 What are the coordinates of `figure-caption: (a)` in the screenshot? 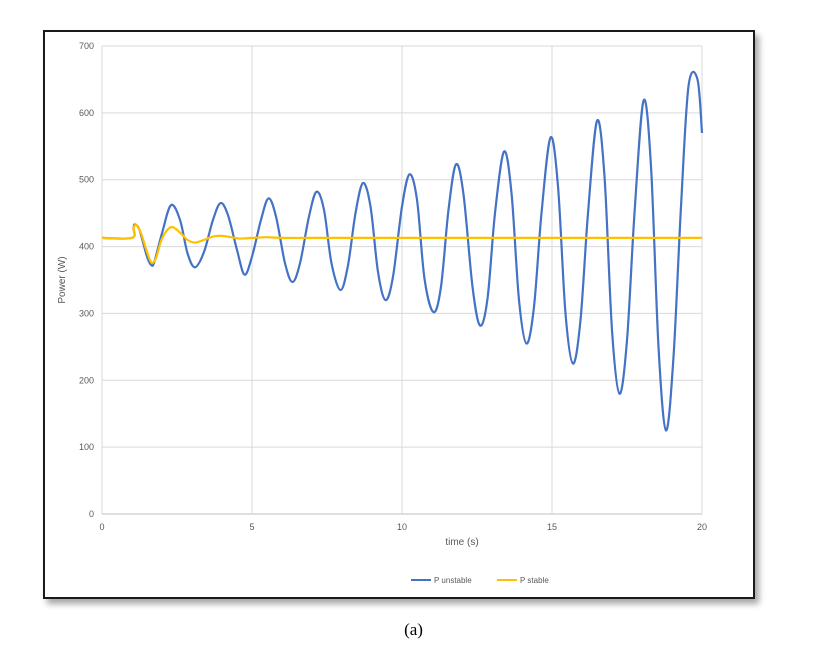 It's located at (413, 629).